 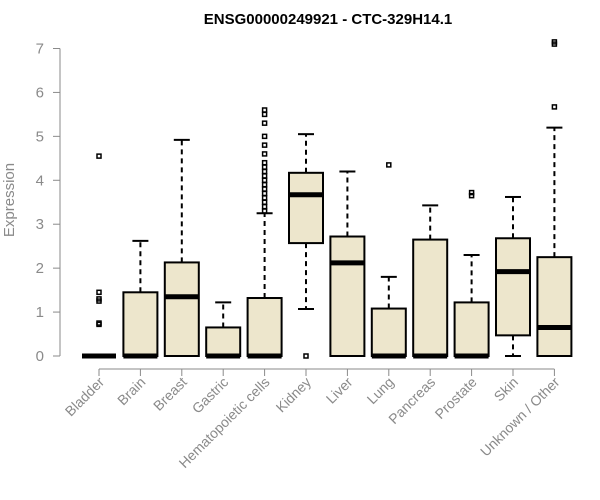 I want to click on box-breast, so click(x=181, y=248).